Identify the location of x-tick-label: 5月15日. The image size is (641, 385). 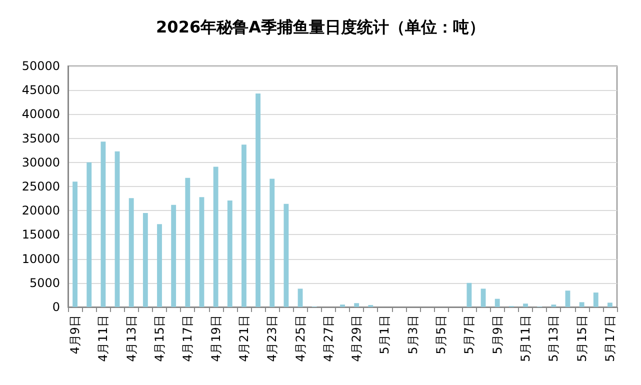
(581, 338).